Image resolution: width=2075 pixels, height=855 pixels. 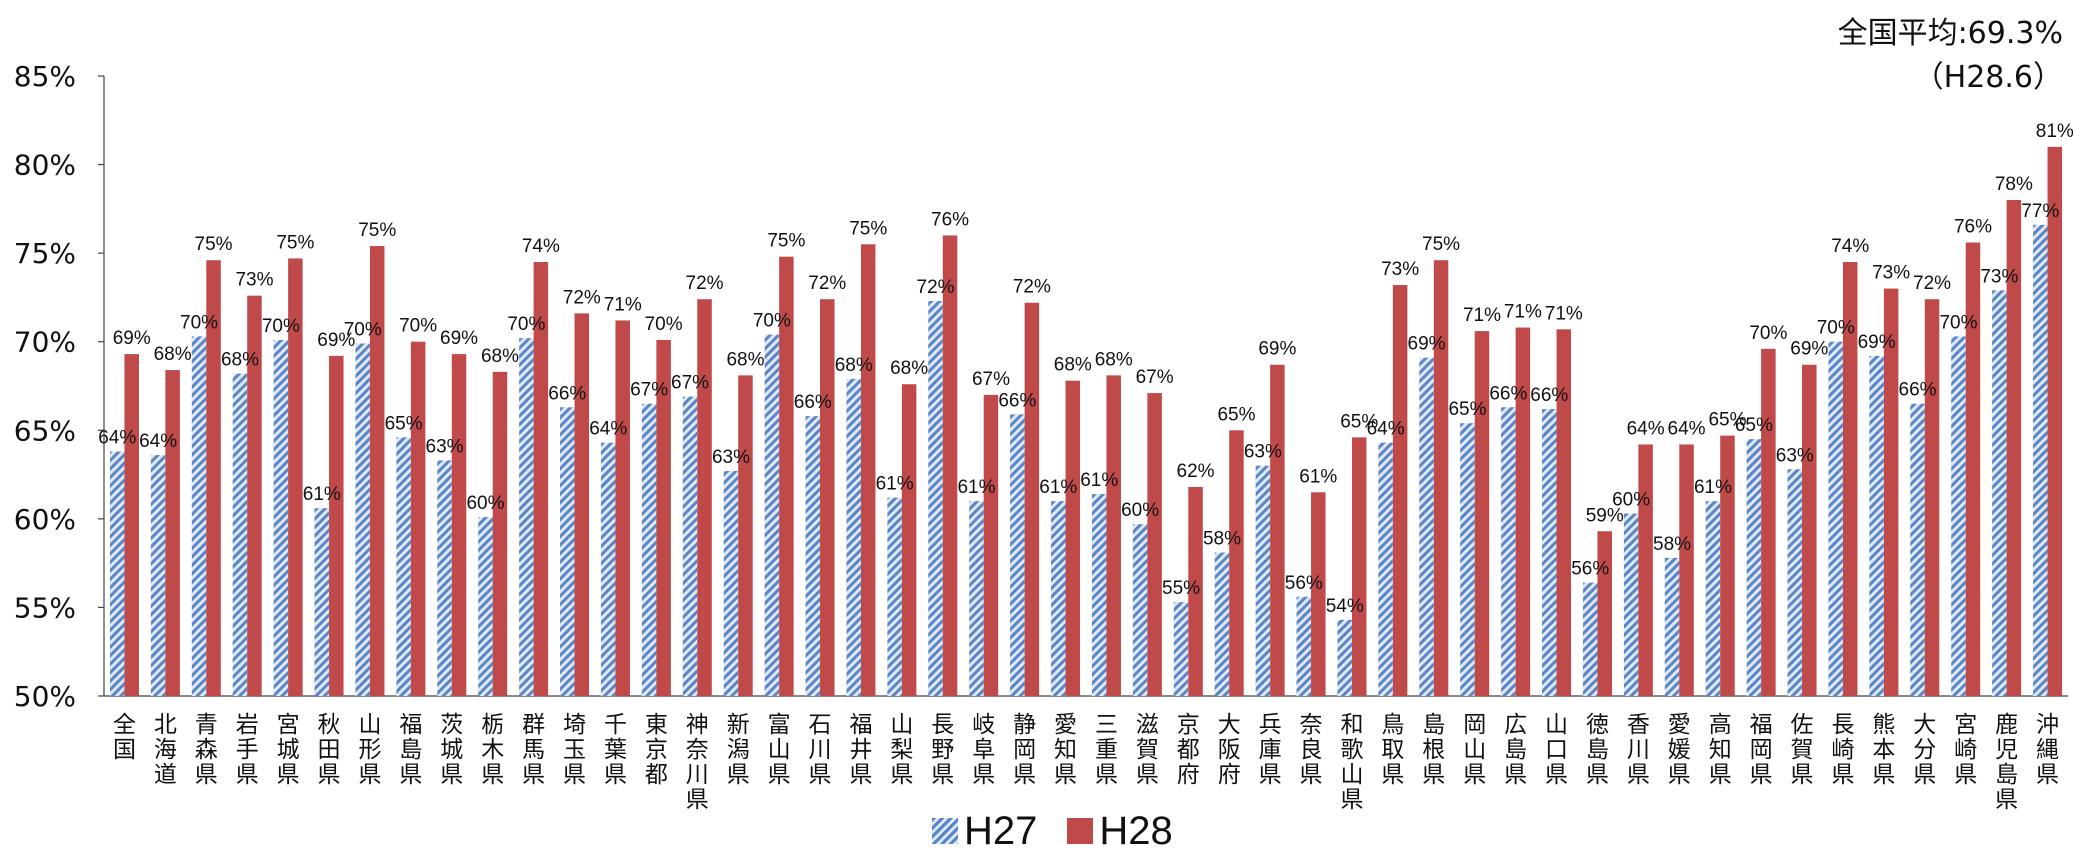 I want to click on legend-swatch-h28, so click(x=1080, y=831).